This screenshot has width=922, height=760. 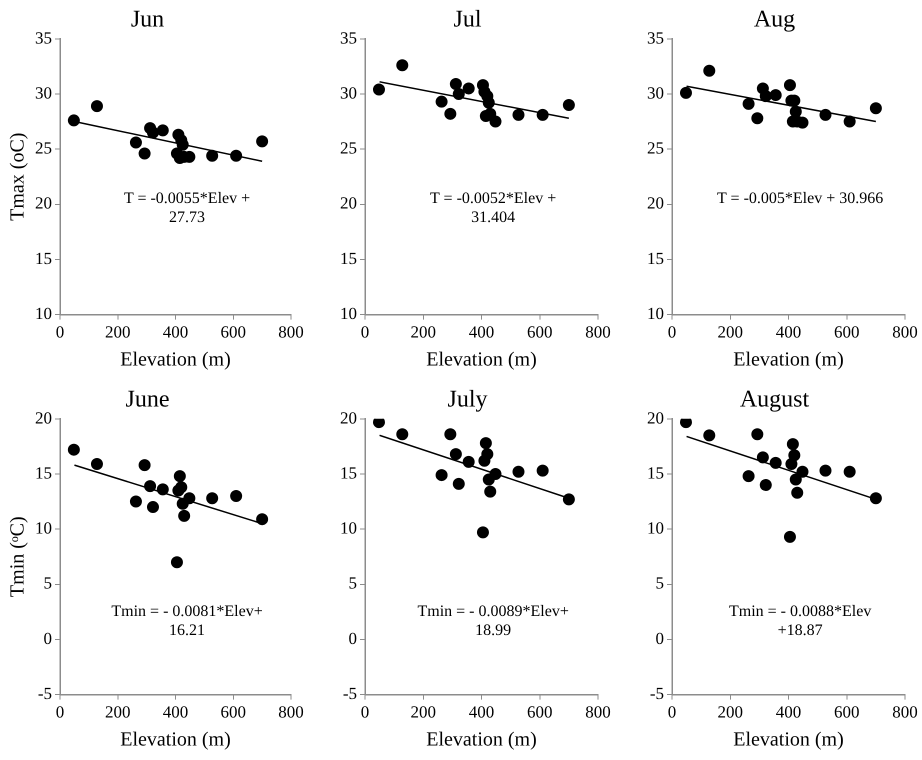 I want to click on y-axis-title: Tmax (oC), so click(x=17, y=176).